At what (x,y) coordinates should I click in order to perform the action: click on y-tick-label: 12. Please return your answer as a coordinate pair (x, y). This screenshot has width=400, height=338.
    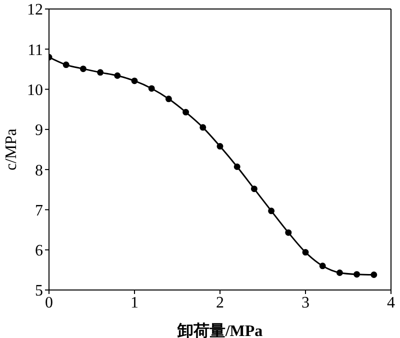
    Looking at the image, I should click on (35, 10).